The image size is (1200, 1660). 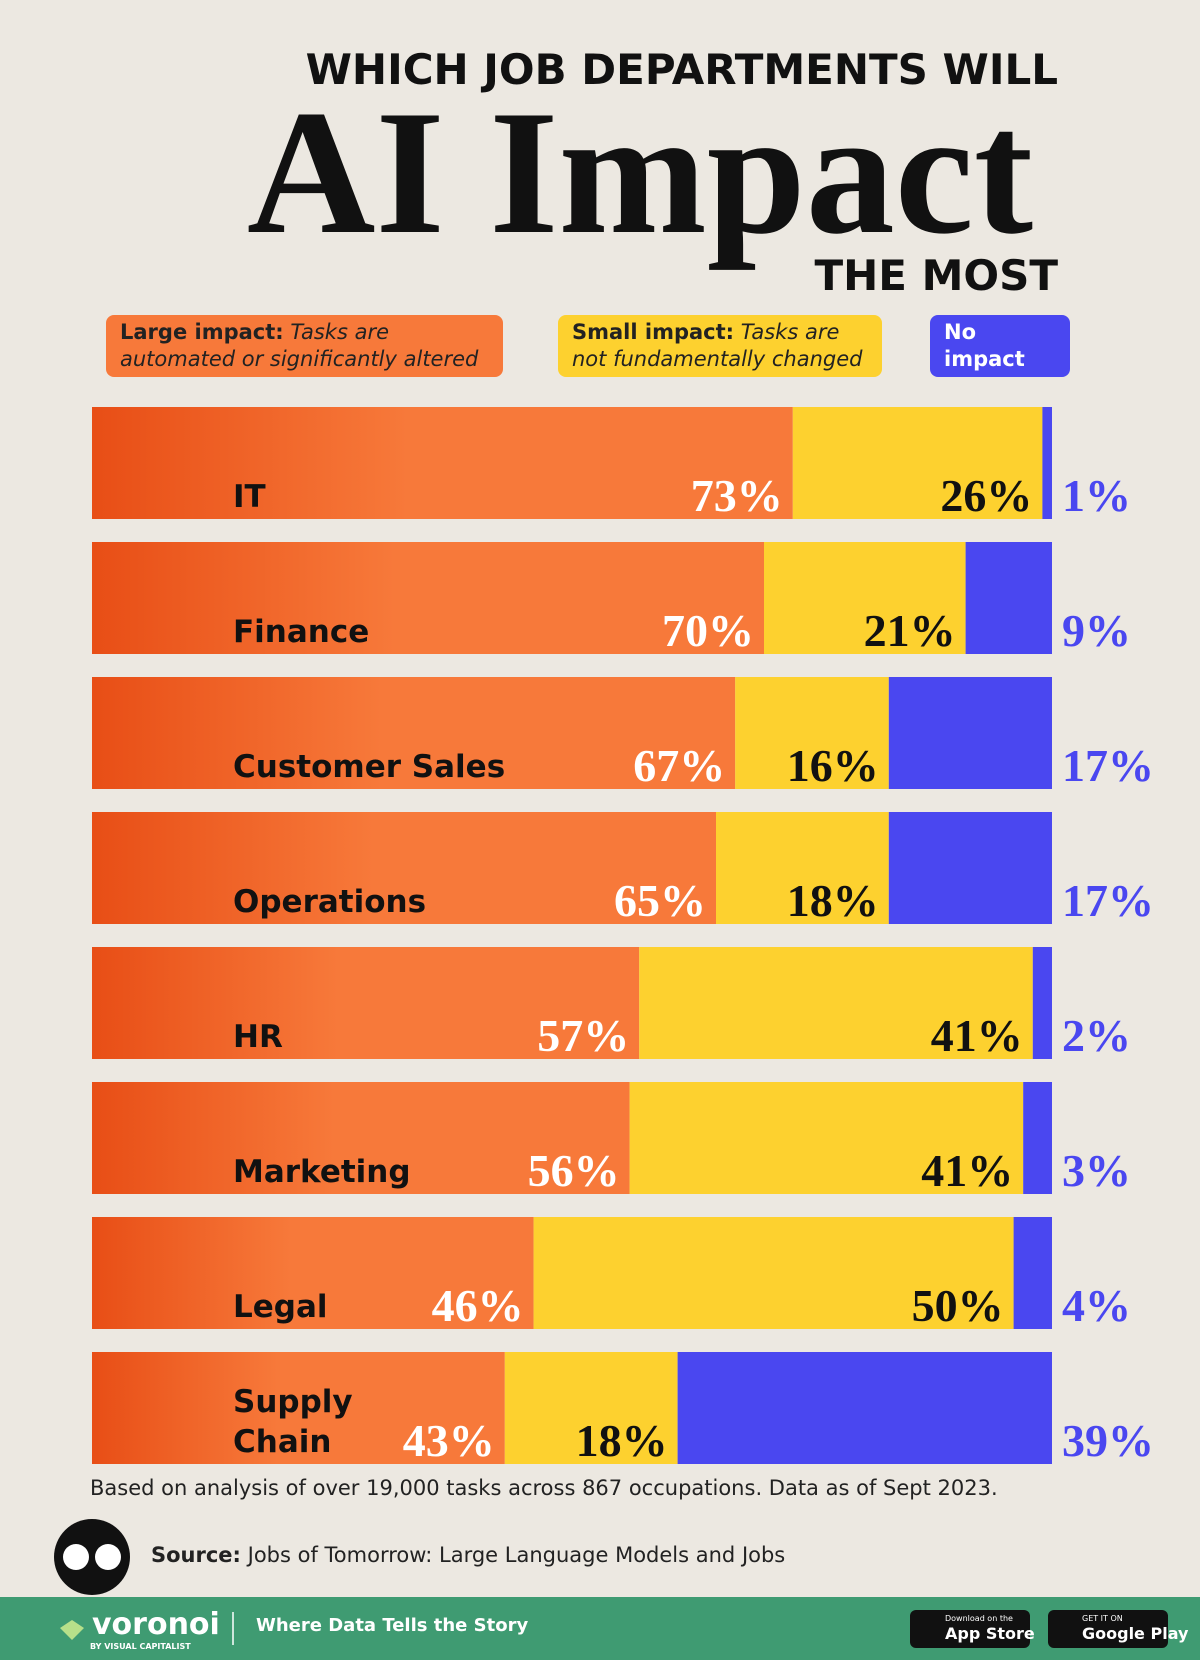 I want to click on legend-name: No impact, so click(x=984, y=345).